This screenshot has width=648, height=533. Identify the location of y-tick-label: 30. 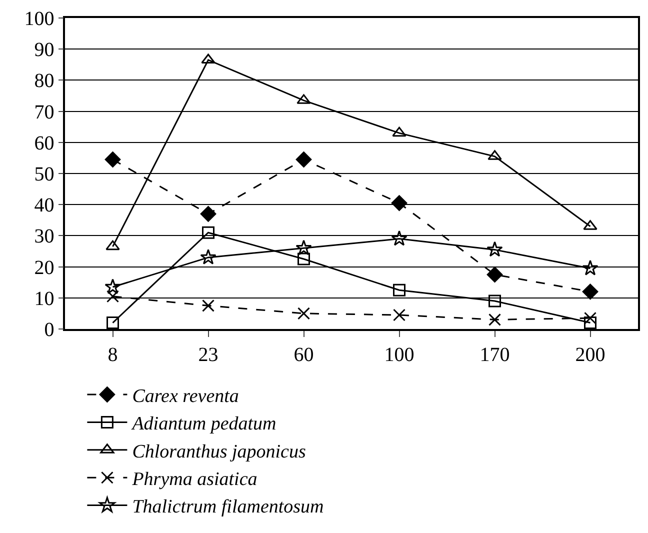
(44, 237).